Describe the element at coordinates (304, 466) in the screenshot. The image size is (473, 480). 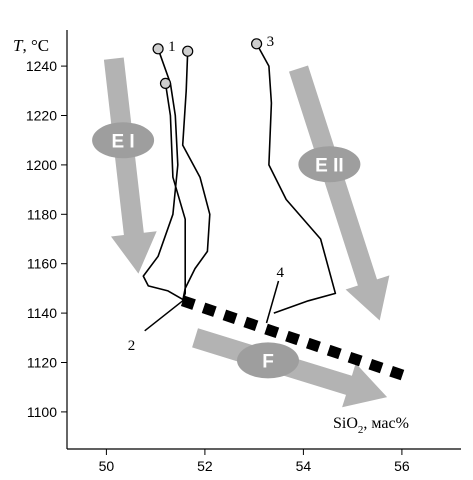
I see `x-tick-label-54: 54` at that location.